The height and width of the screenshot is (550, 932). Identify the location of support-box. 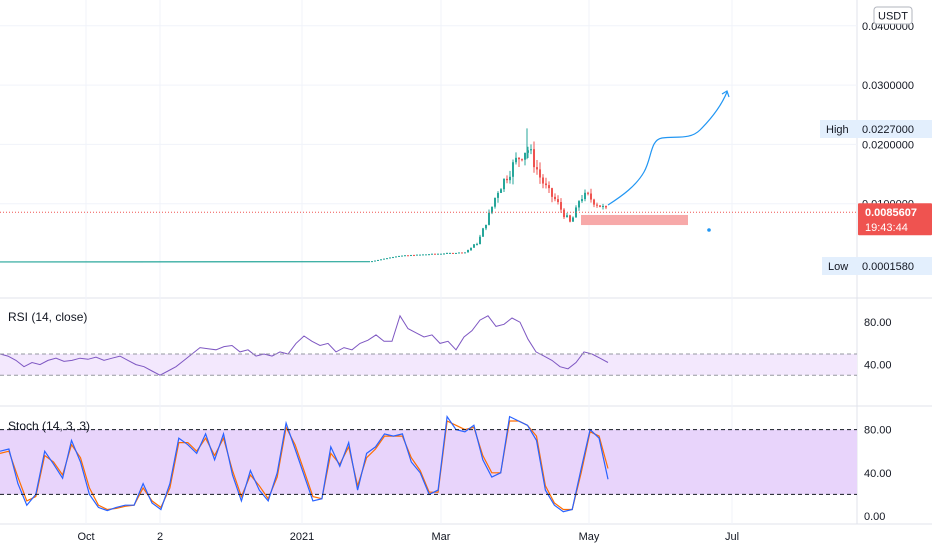
(634, 220).